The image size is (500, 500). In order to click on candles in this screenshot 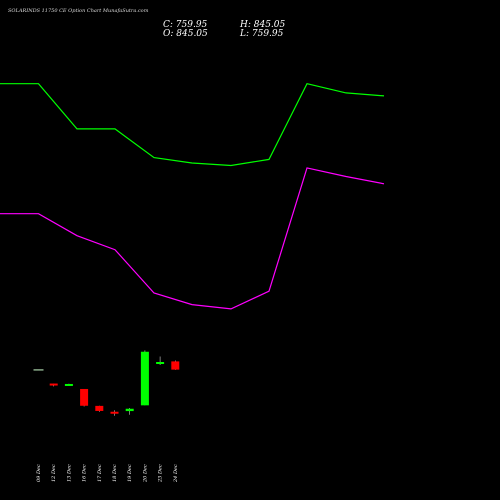, I will do `click(106, 383)`.